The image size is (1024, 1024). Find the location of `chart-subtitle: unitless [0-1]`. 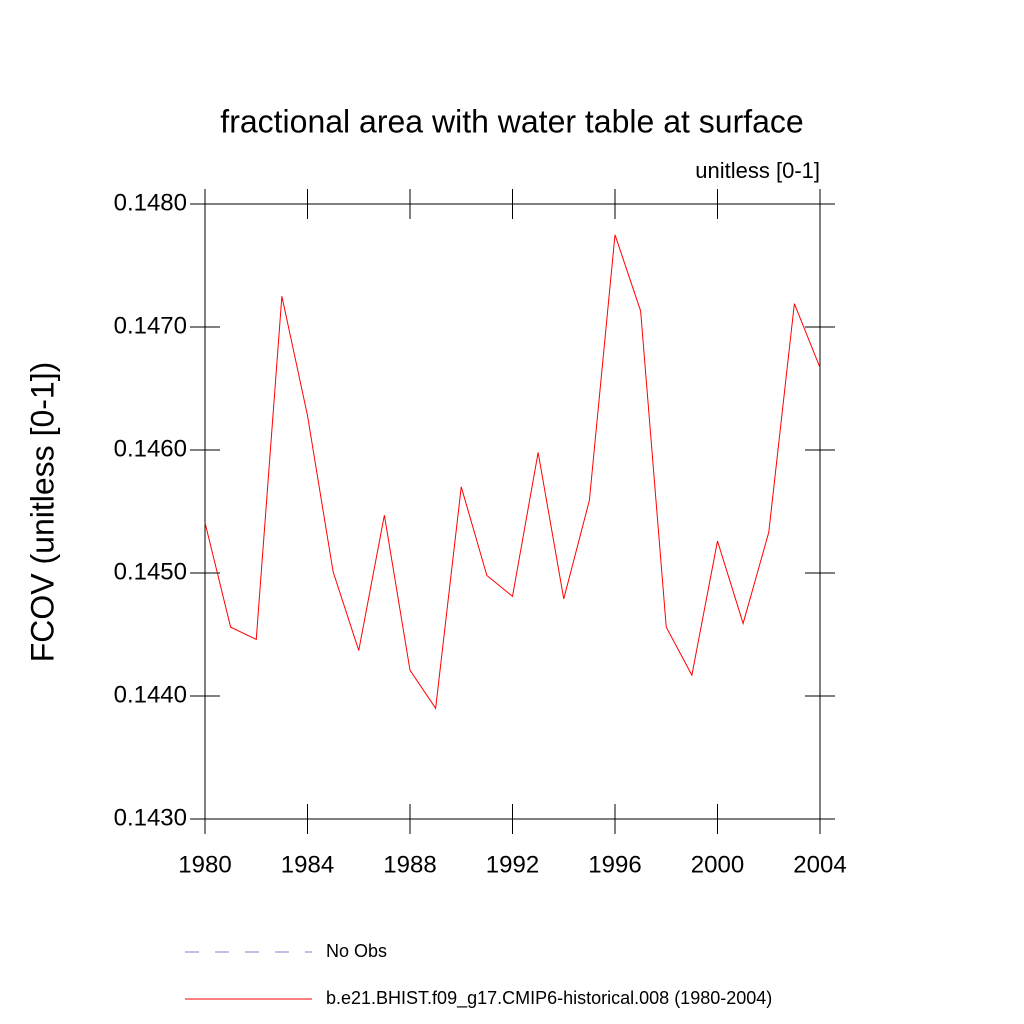

chart-subtitle: unitless [0-1] is located at coordinates (757, 170).